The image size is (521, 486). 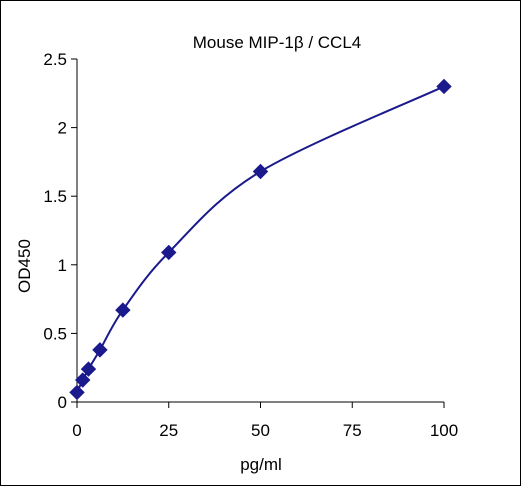 What do you see at coordinates (55, 59) in the screenshot?
I see `y-tick-label: 2.5` at bounding box center [55, 59].